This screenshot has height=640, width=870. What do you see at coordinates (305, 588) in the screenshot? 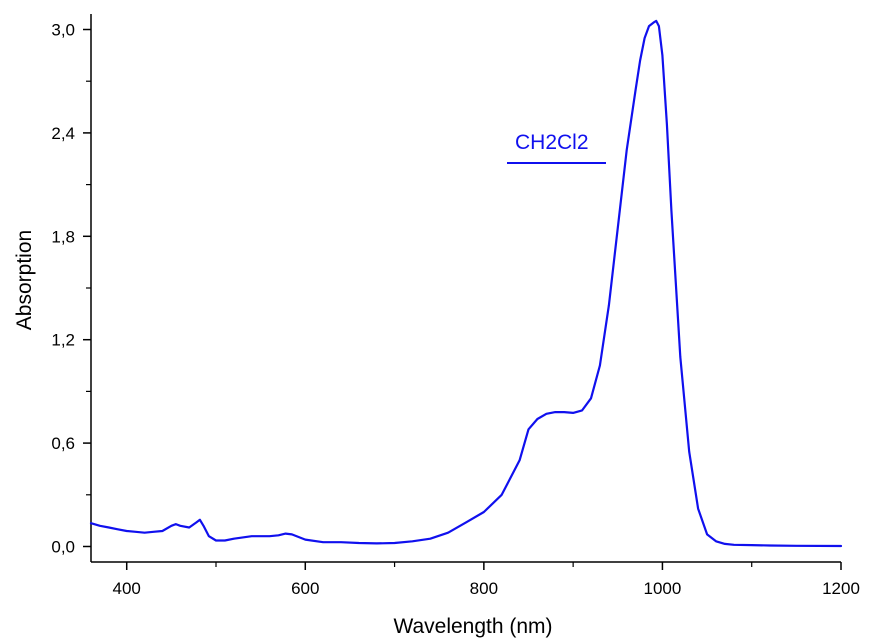
I see `x-tick-label: 600` at bounding box center [305, 588].